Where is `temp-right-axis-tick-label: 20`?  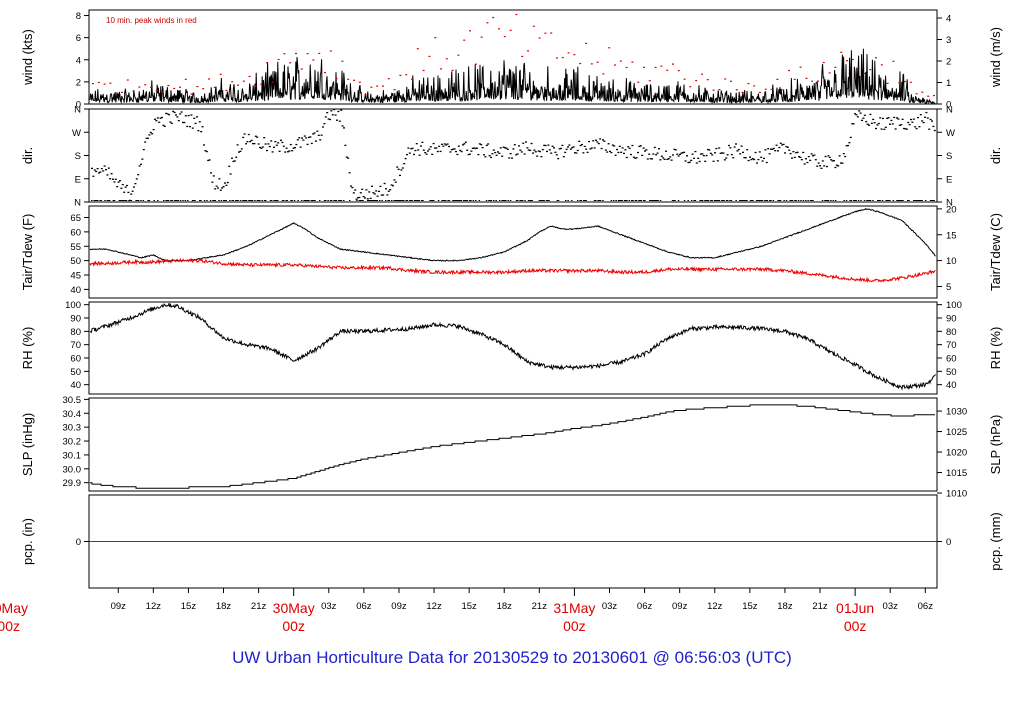 temp-right-axis-tick-label: 20 is located at coordinates (951, 209).